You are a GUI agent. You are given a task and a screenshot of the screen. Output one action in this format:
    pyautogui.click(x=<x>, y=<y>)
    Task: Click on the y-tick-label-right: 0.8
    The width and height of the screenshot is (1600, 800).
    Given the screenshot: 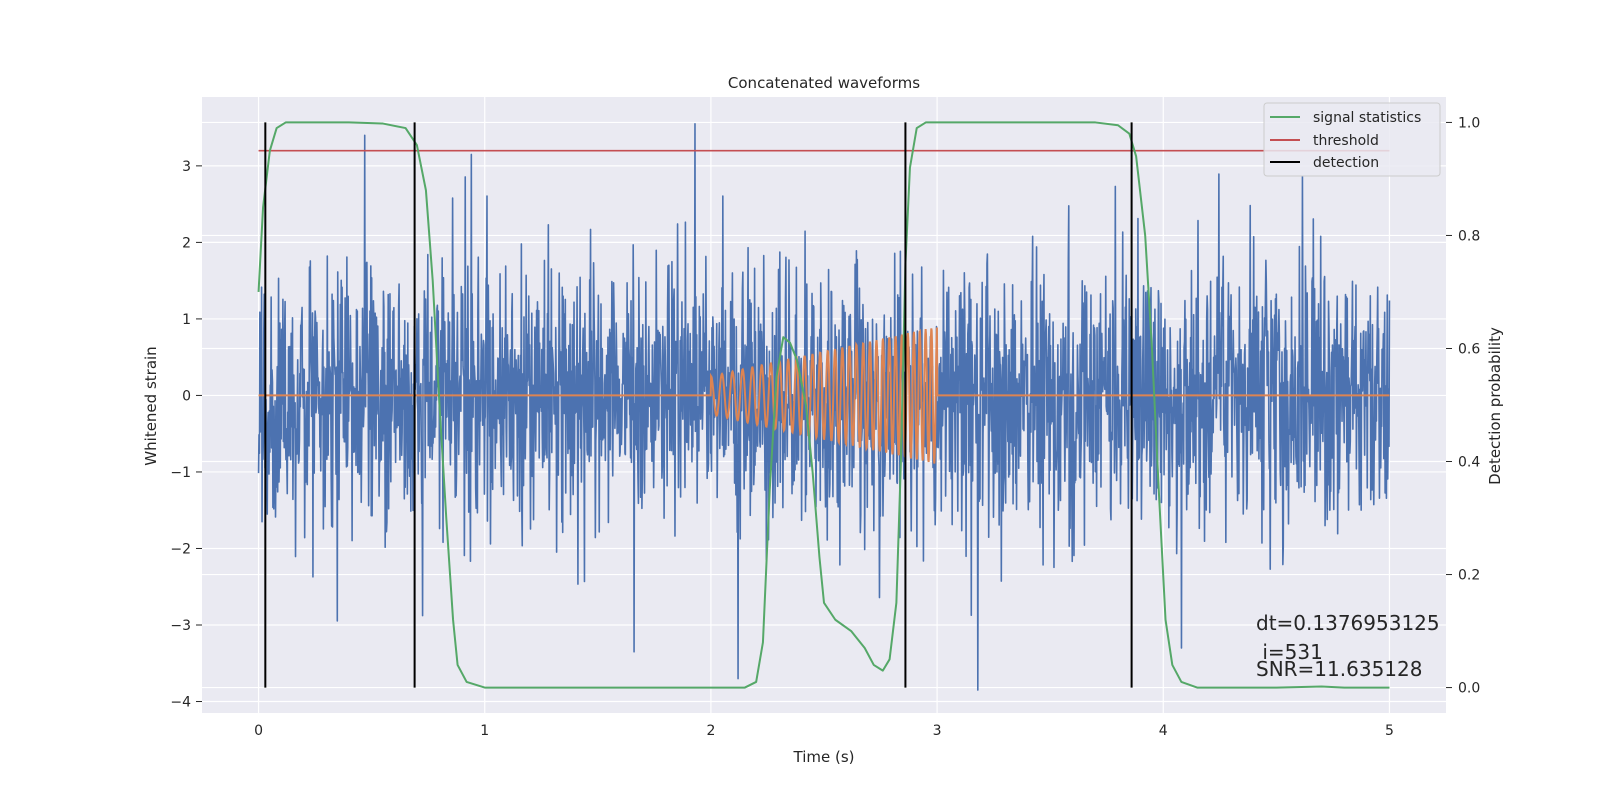 What is the action you would take?
    pyautogui.click(x=1469, y=236)
    